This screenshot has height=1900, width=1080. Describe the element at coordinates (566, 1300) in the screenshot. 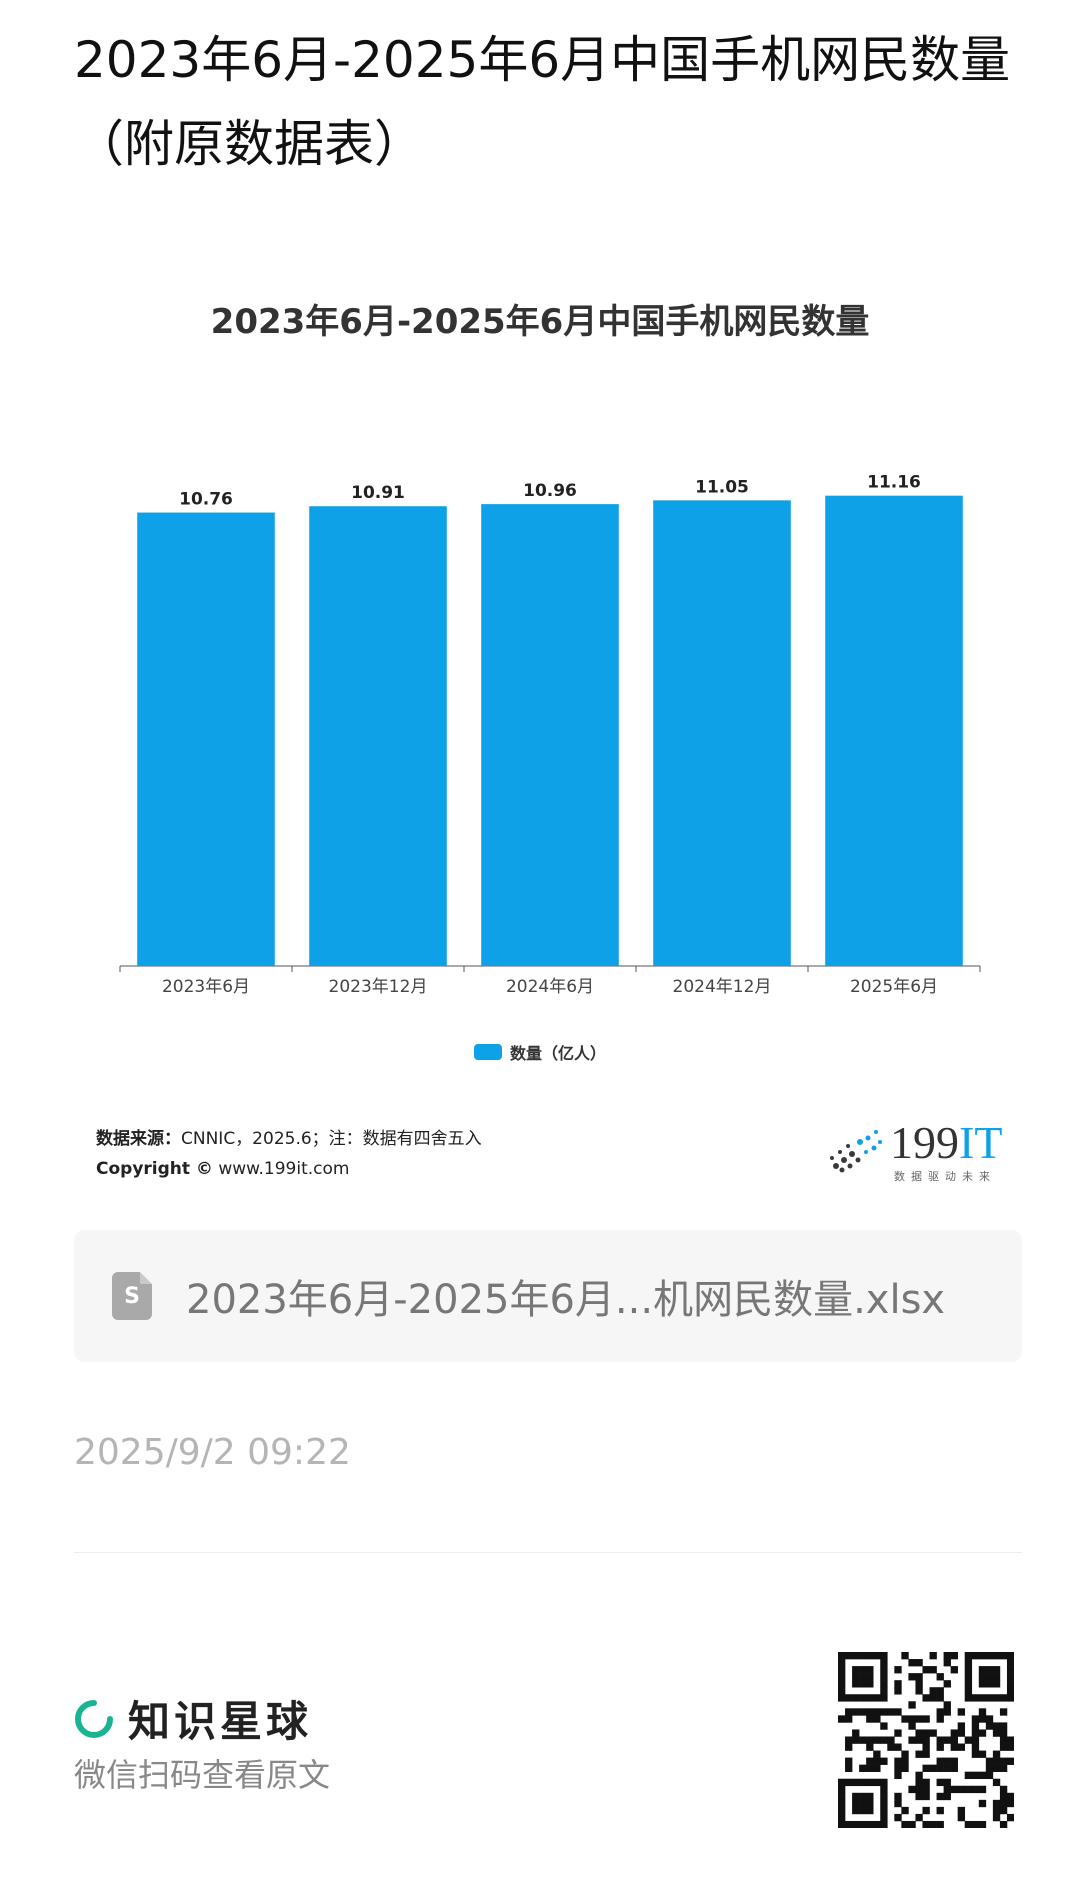

I see `attachment-file-name: 2023年6月-2025年6月...机网民数量.xlsx` at that location.